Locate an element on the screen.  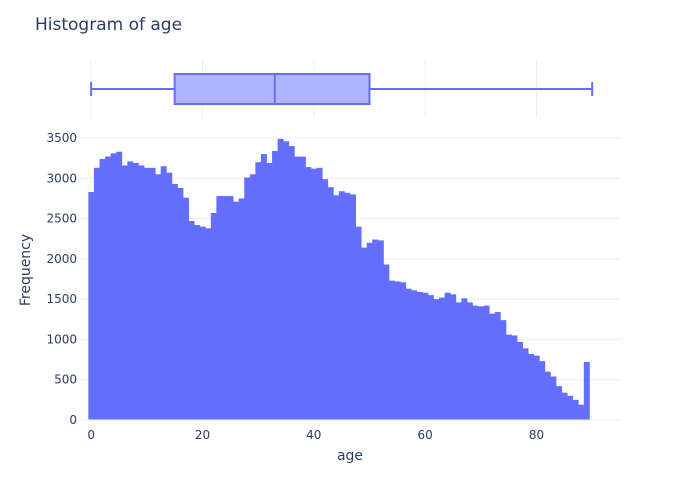
y-tick-labels: 0 500 1000 1500 2000 2500 3000 3500 is located at coordinates (61, 279).